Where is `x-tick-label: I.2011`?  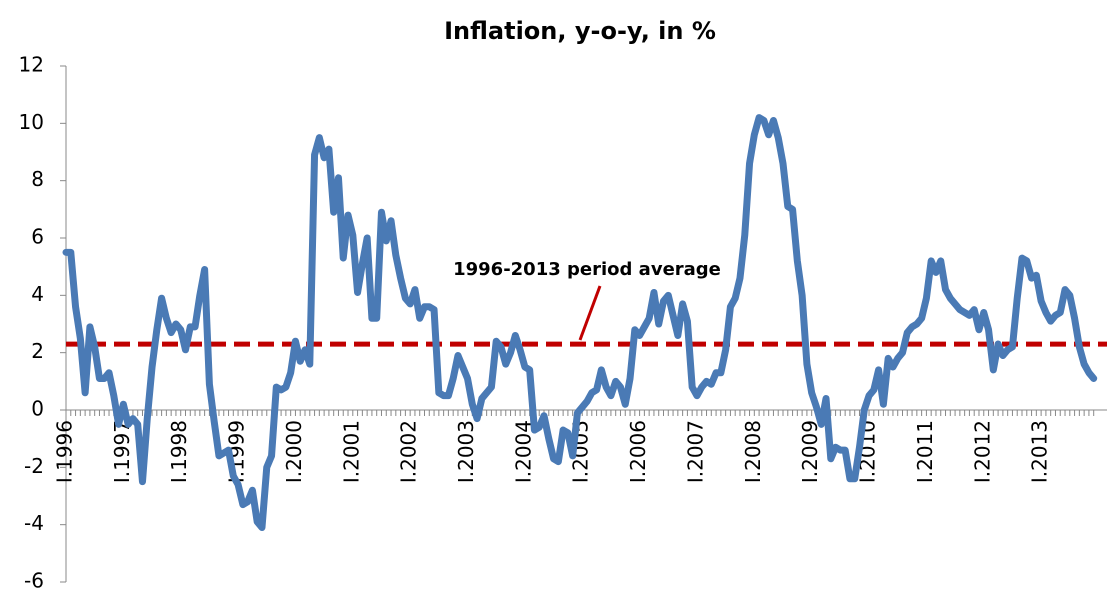
x-tick-label: I.2011 is located at coordinates (925, 451).